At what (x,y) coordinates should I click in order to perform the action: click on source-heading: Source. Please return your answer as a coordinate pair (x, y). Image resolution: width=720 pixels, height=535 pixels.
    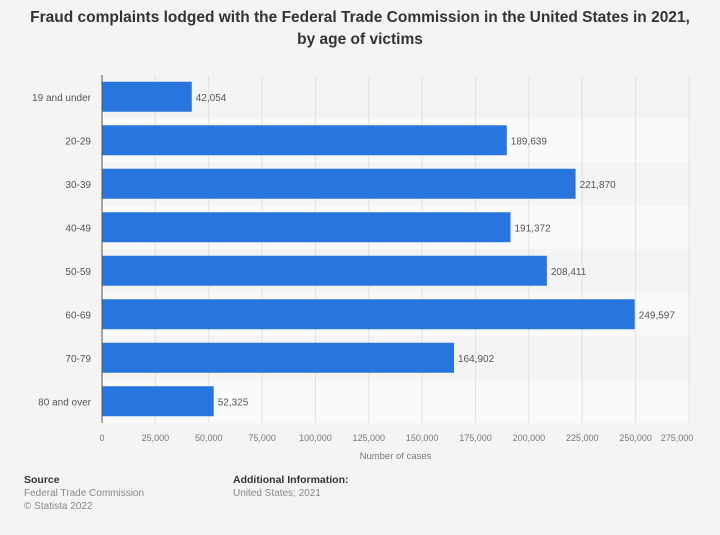
    Looking at the image, I should click on (42, 480).